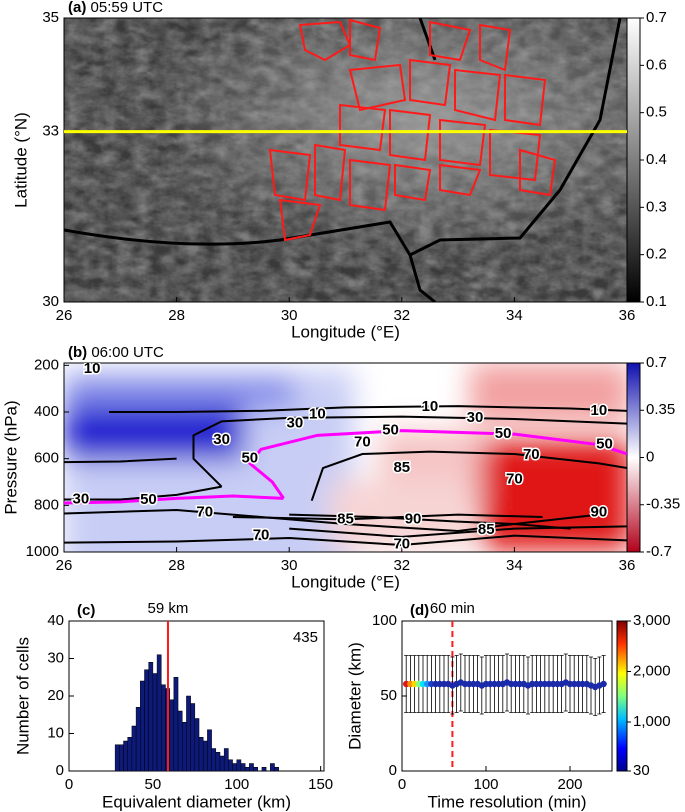 The width and height of the screenshot is (685, 812). Describe the element at coordinates (569, 784) in the screenshot. I see `x-tick-label: 200` at that location.